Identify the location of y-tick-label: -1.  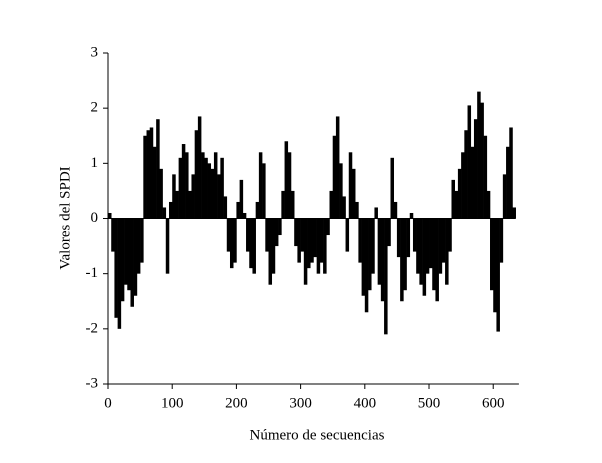
(92, 273).